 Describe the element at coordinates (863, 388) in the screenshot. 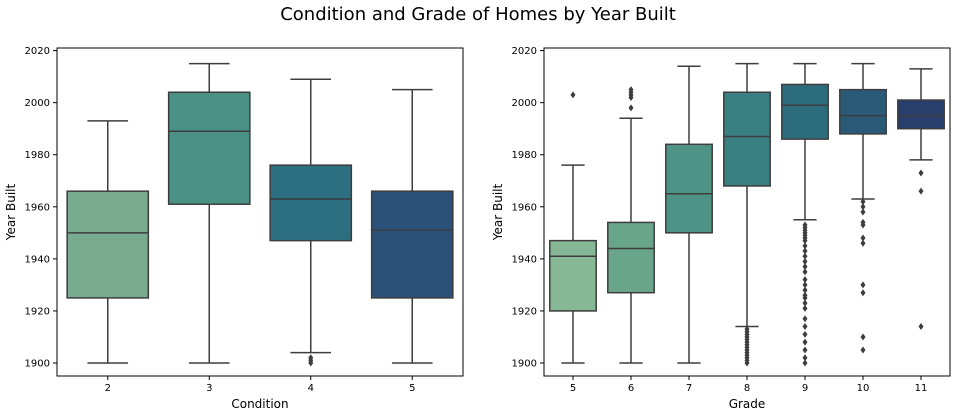

I see `x-tick-label: 10` at that location.